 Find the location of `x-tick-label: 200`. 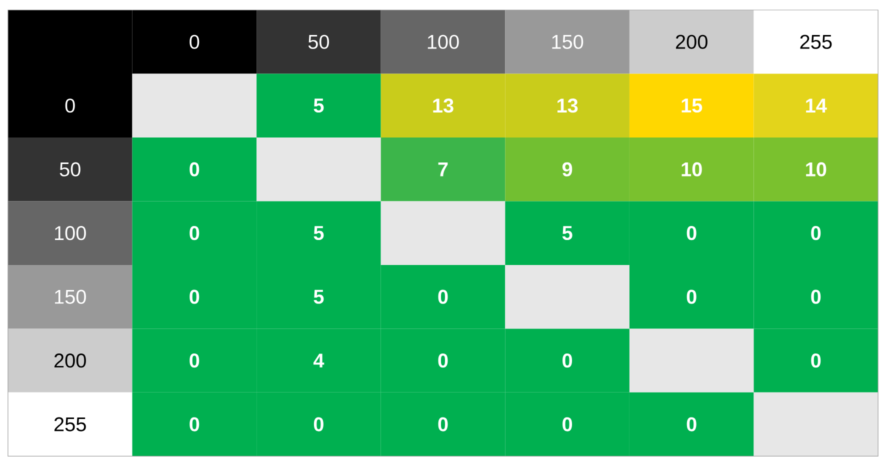

x-tick-label: 200 is located at coordinates (692, 41).